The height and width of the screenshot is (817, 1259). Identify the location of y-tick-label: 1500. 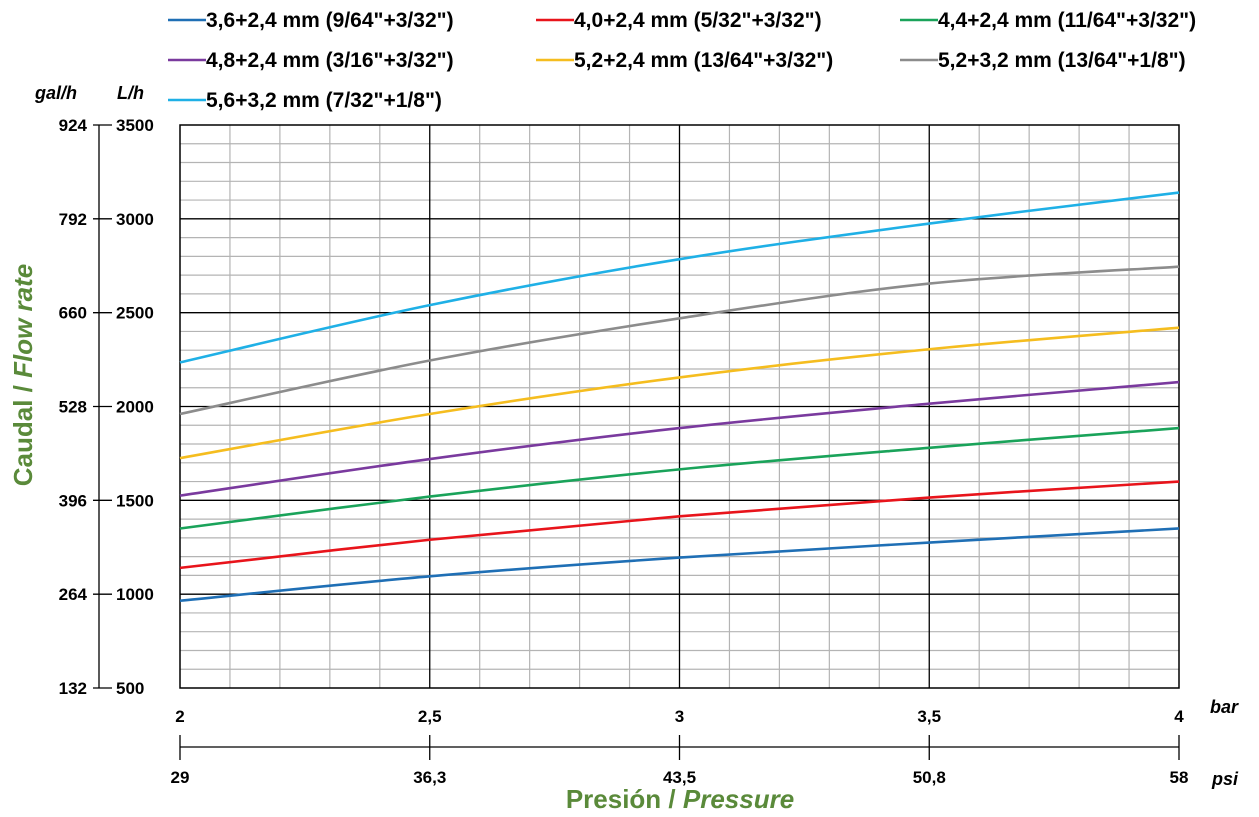
(135, 500).